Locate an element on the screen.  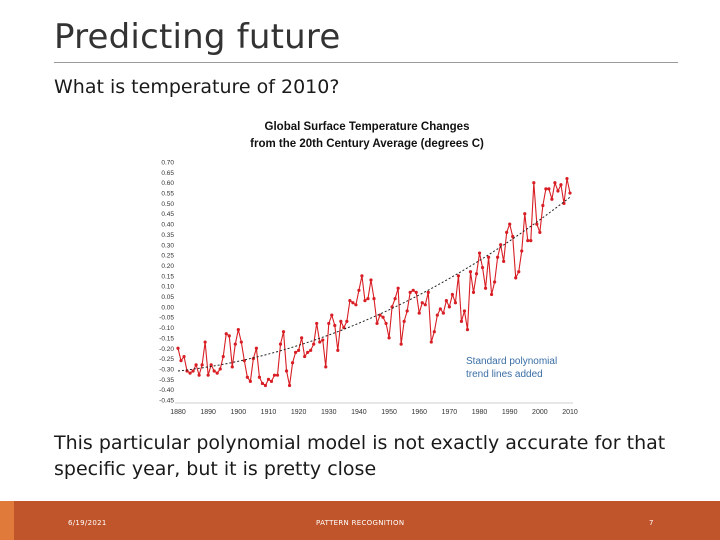
y-tick-label: -0.05 is located at coordinates (166, 318).